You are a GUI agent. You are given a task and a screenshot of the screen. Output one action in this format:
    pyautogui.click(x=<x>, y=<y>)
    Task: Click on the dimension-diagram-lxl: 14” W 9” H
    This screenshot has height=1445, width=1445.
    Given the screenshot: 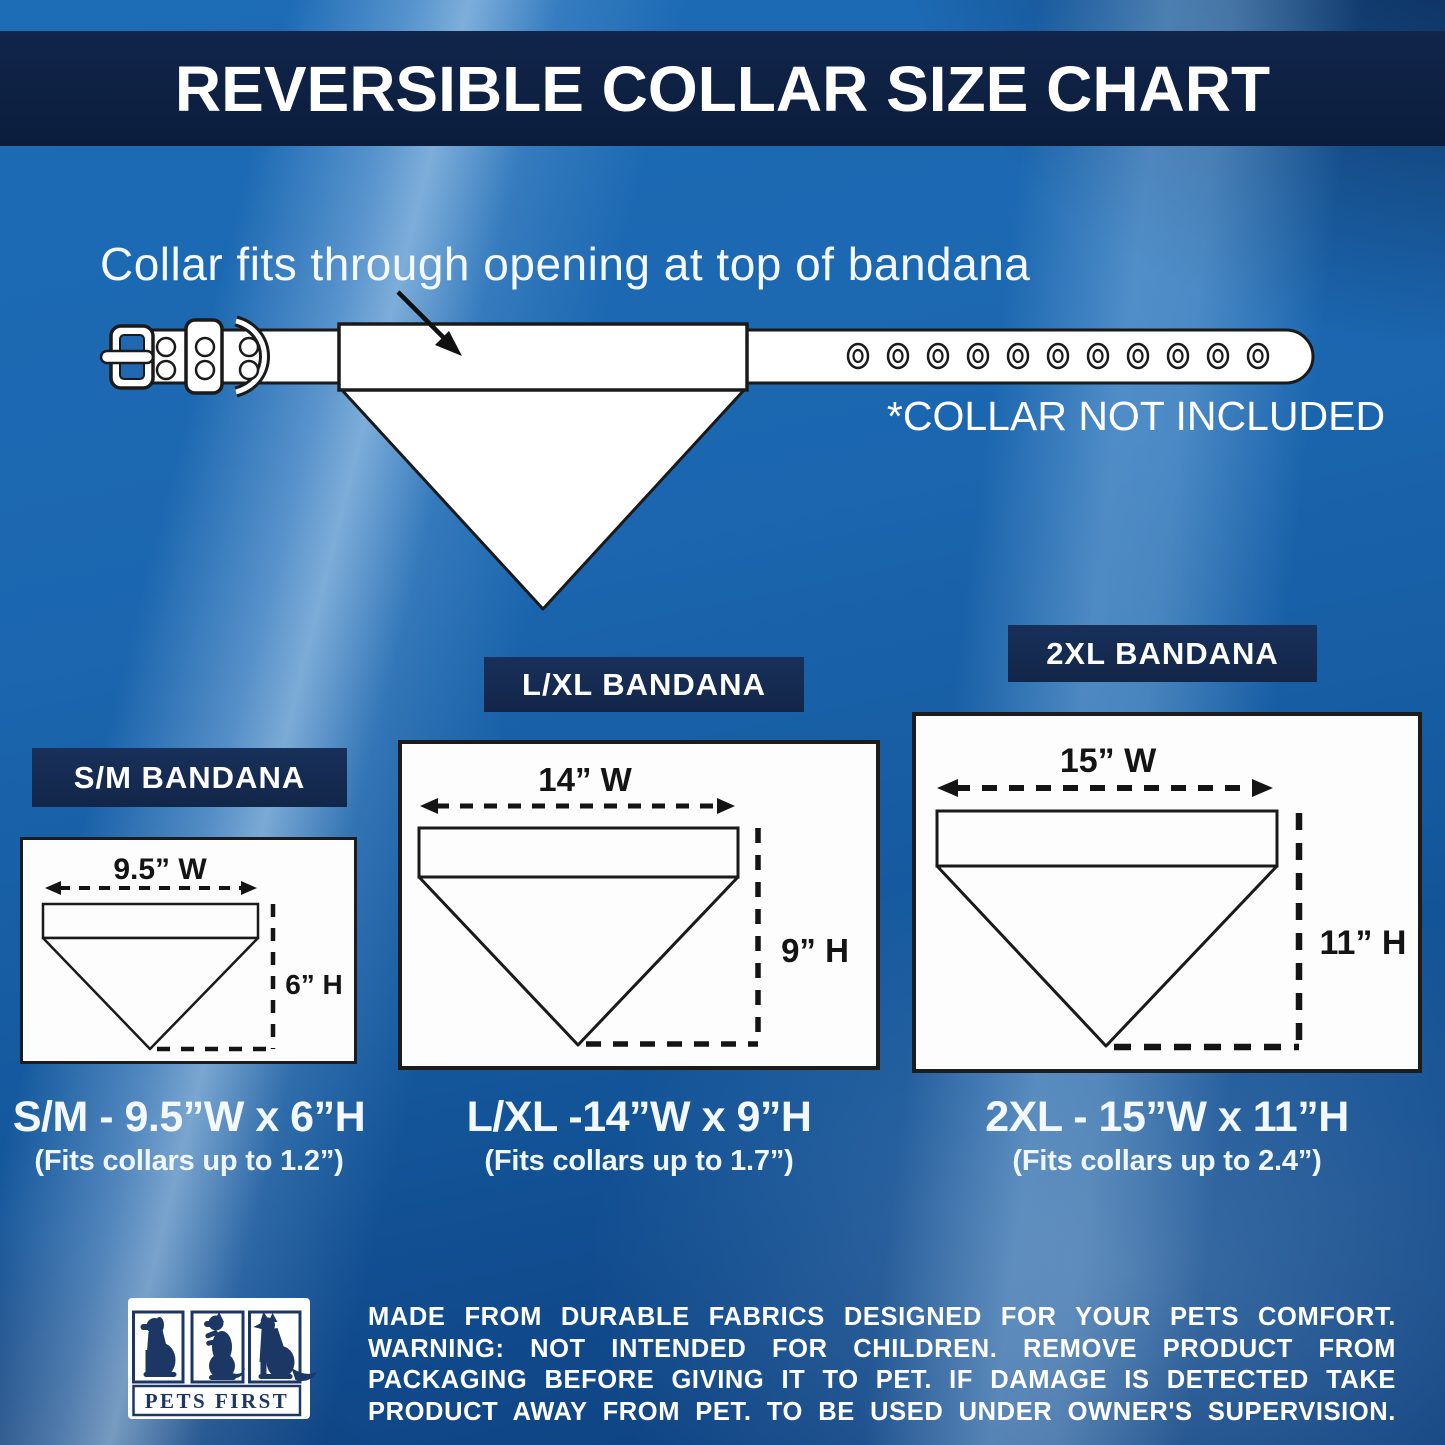 What is the action you would take?
    pyautogui.click(x=639, y=905)
    